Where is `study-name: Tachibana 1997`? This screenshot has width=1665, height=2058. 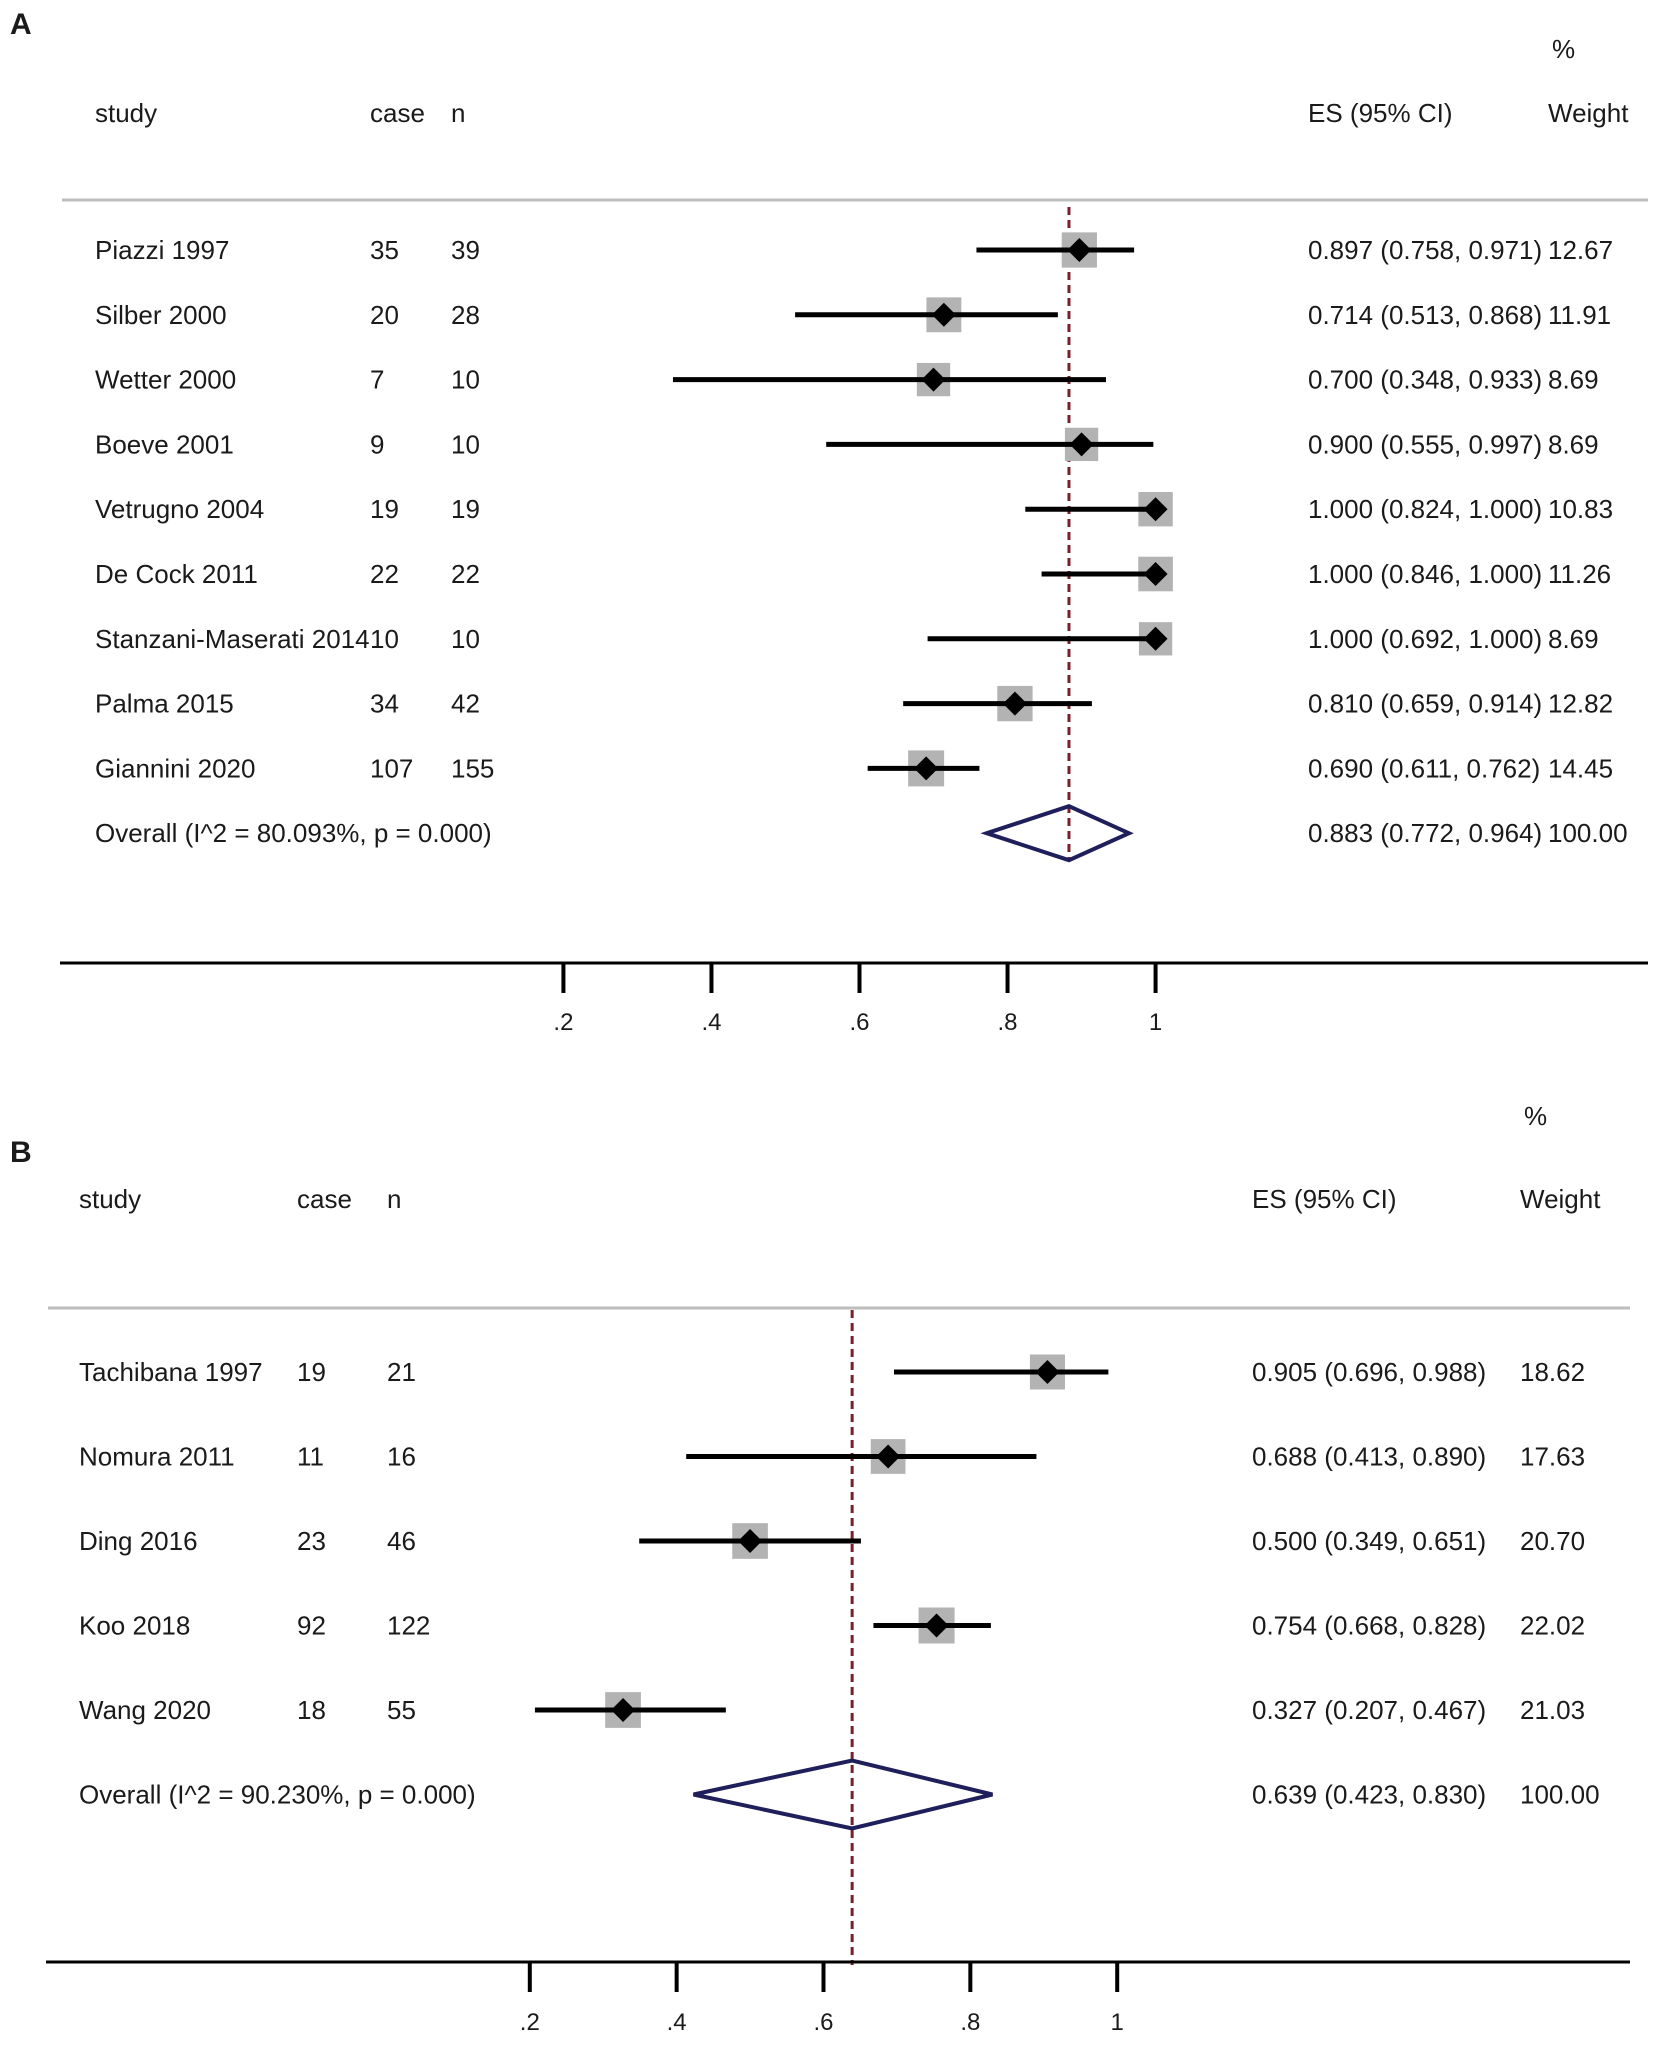 study-name: Tachibana 1997 is located at coordinates (171, 1372).